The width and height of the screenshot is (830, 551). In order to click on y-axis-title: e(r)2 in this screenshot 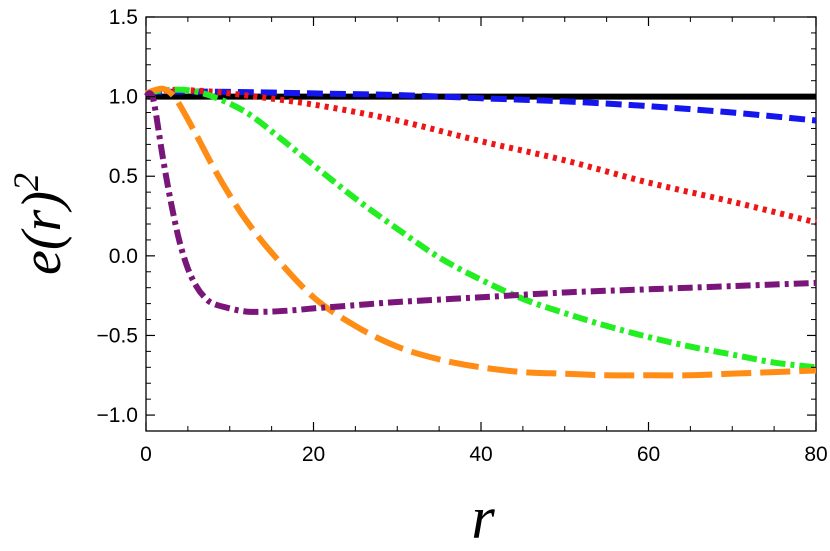, I will do `click(39, 224)`.